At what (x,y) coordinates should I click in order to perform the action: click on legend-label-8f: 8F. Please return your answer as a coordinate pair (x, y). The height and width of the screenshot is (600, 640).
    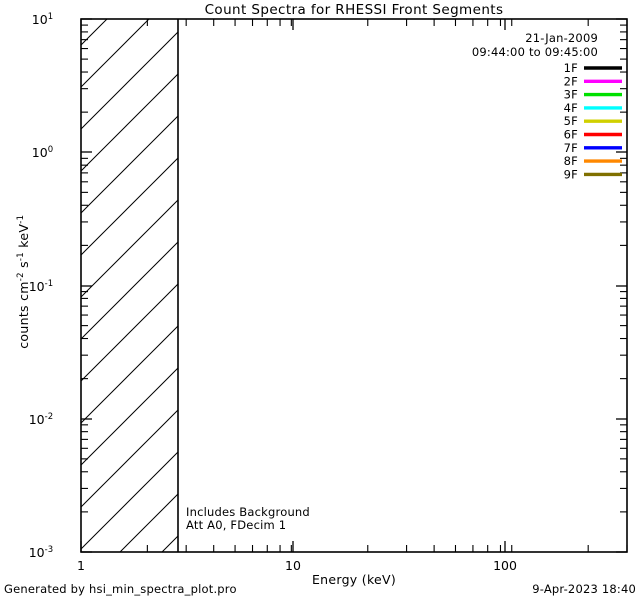
    Looking at the image, I should click on (571, 161).